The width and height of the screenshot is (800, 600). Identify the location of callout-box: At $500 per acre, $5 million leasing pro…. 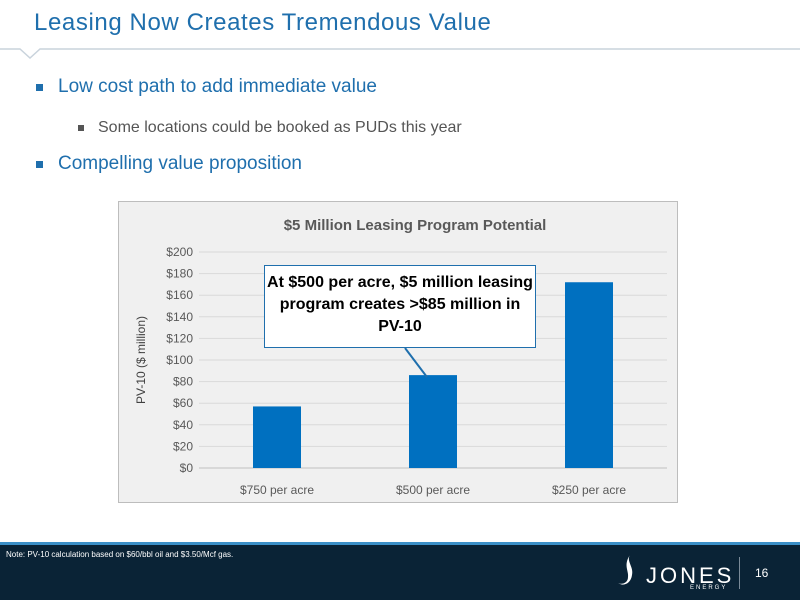
(400, 306).